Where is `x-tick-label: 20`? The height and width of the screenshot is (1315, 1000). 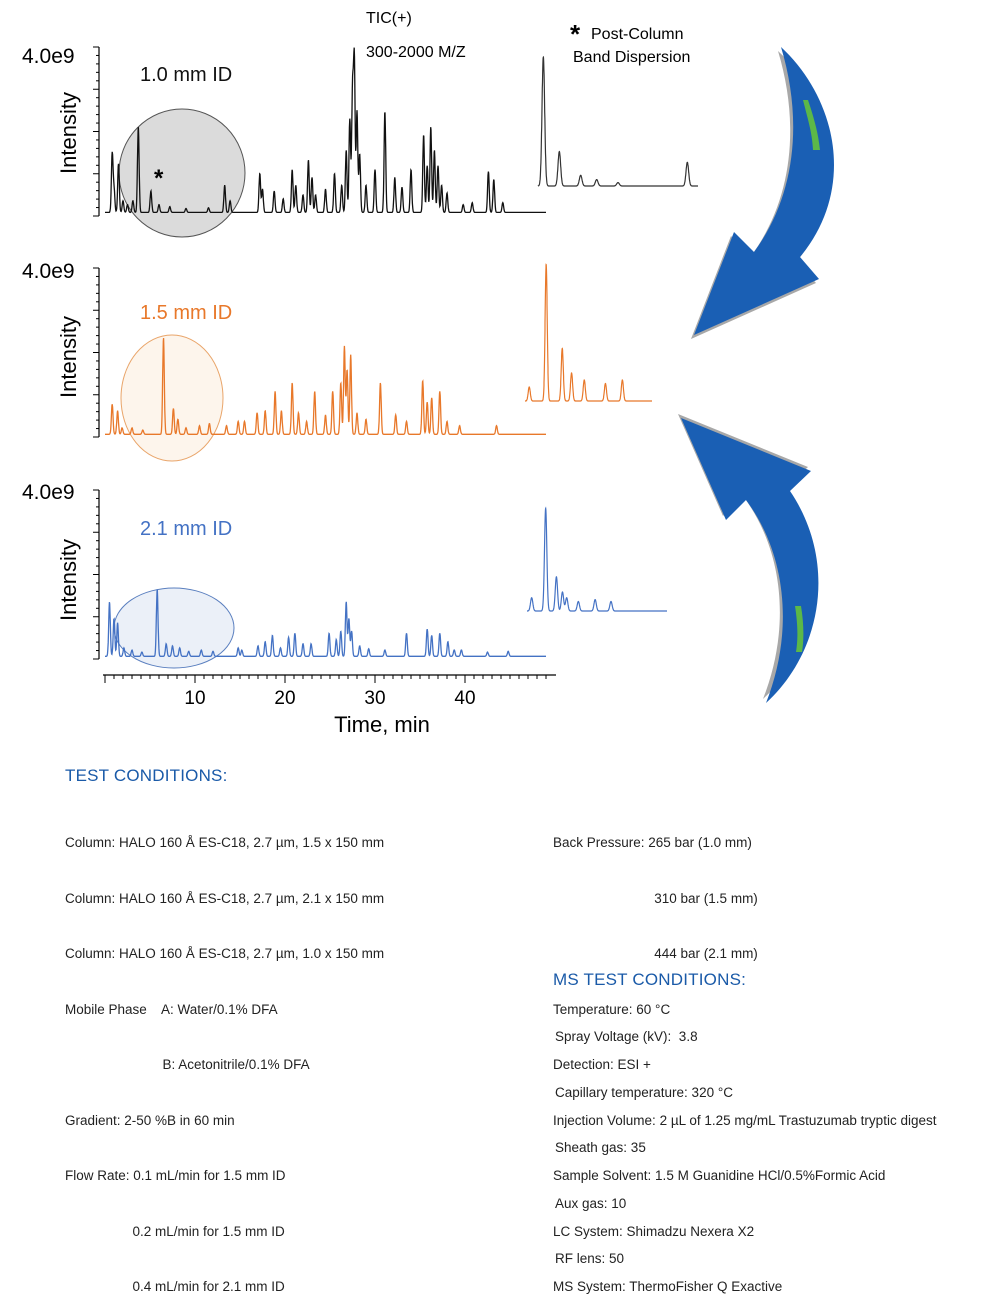 x-tick-label: 20 is located at coordinates (284, 698).